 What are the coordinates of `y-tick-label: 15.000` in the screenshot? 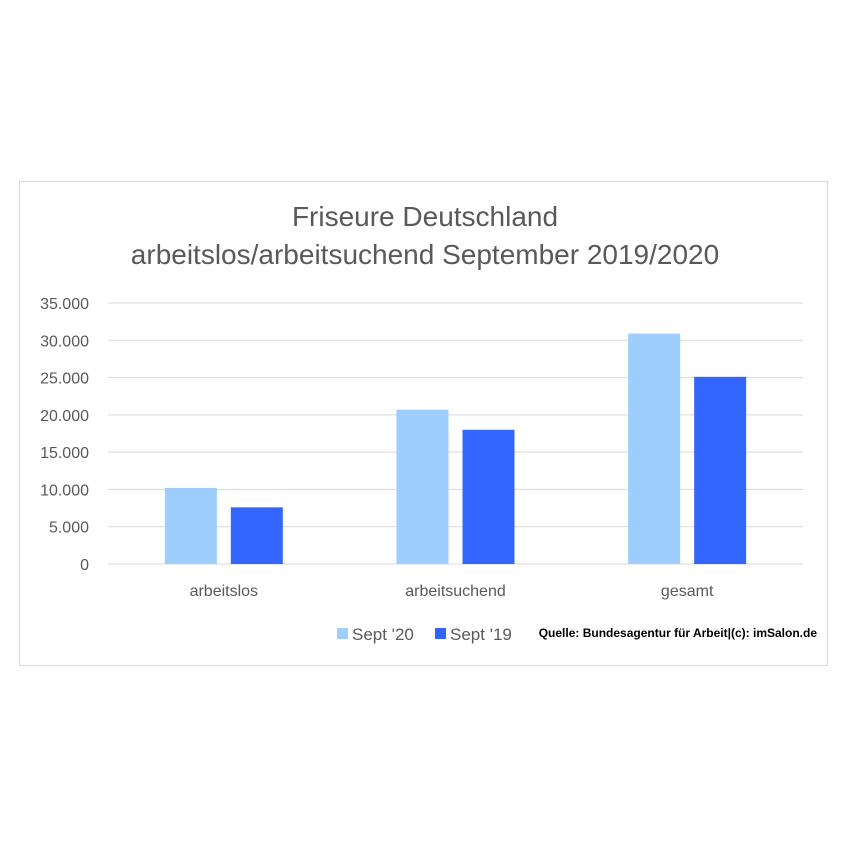 It's located at (64, 453).